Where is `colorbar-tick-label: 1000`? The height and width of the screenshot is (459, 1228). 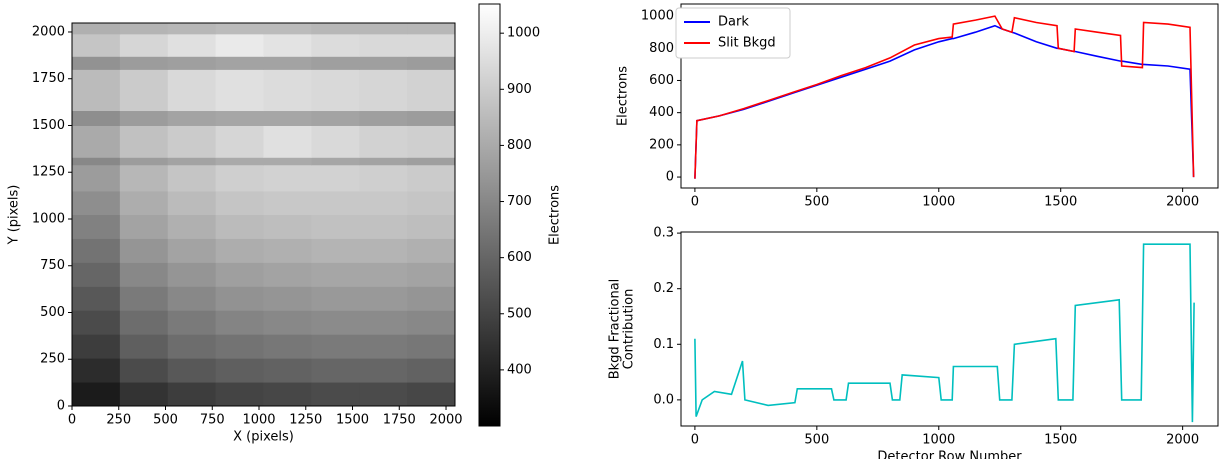 colorbar-tick-label: 1000 is located at coordinates (523, 33).